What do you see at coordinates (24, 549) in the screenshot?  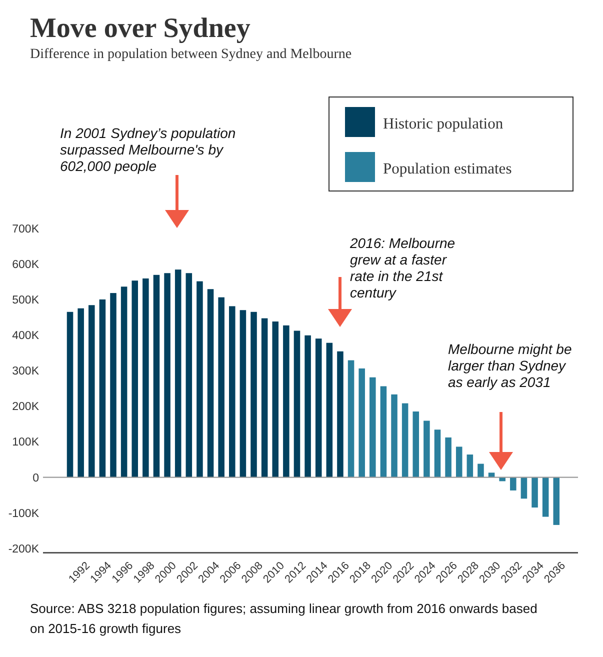 I see `y-tick-label: -200K` at bounding box center [24, 549].